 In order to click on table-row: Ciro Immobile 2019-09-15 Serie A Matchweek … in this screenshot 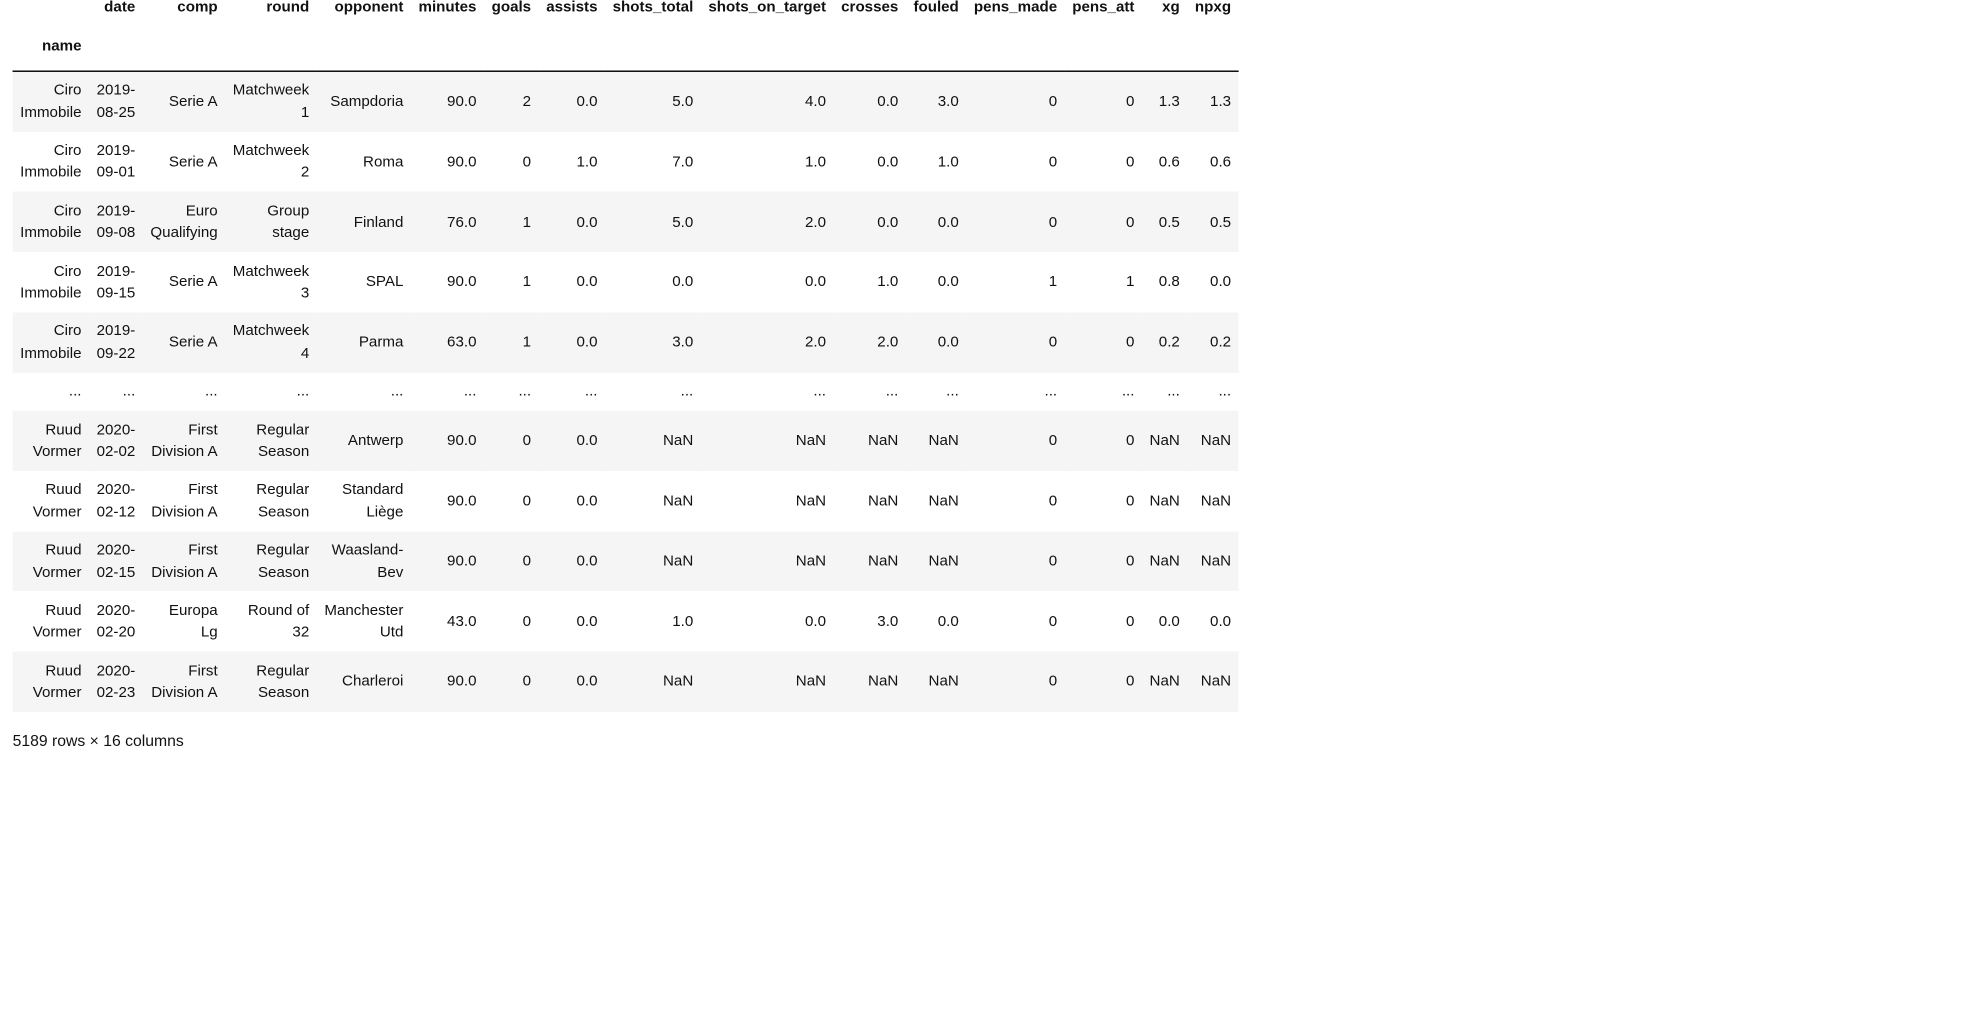, I will do `click(625, 282)`.